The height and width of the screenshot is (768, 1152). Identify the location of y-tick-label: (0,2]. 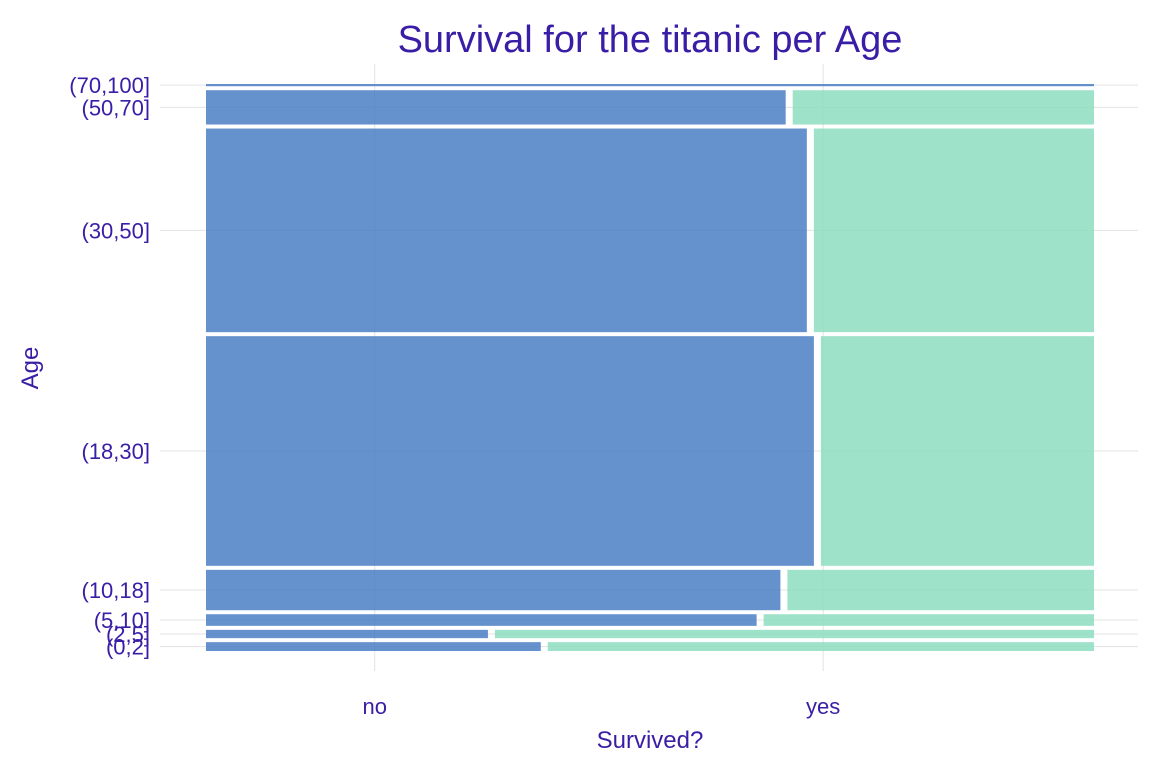
(128, 647).